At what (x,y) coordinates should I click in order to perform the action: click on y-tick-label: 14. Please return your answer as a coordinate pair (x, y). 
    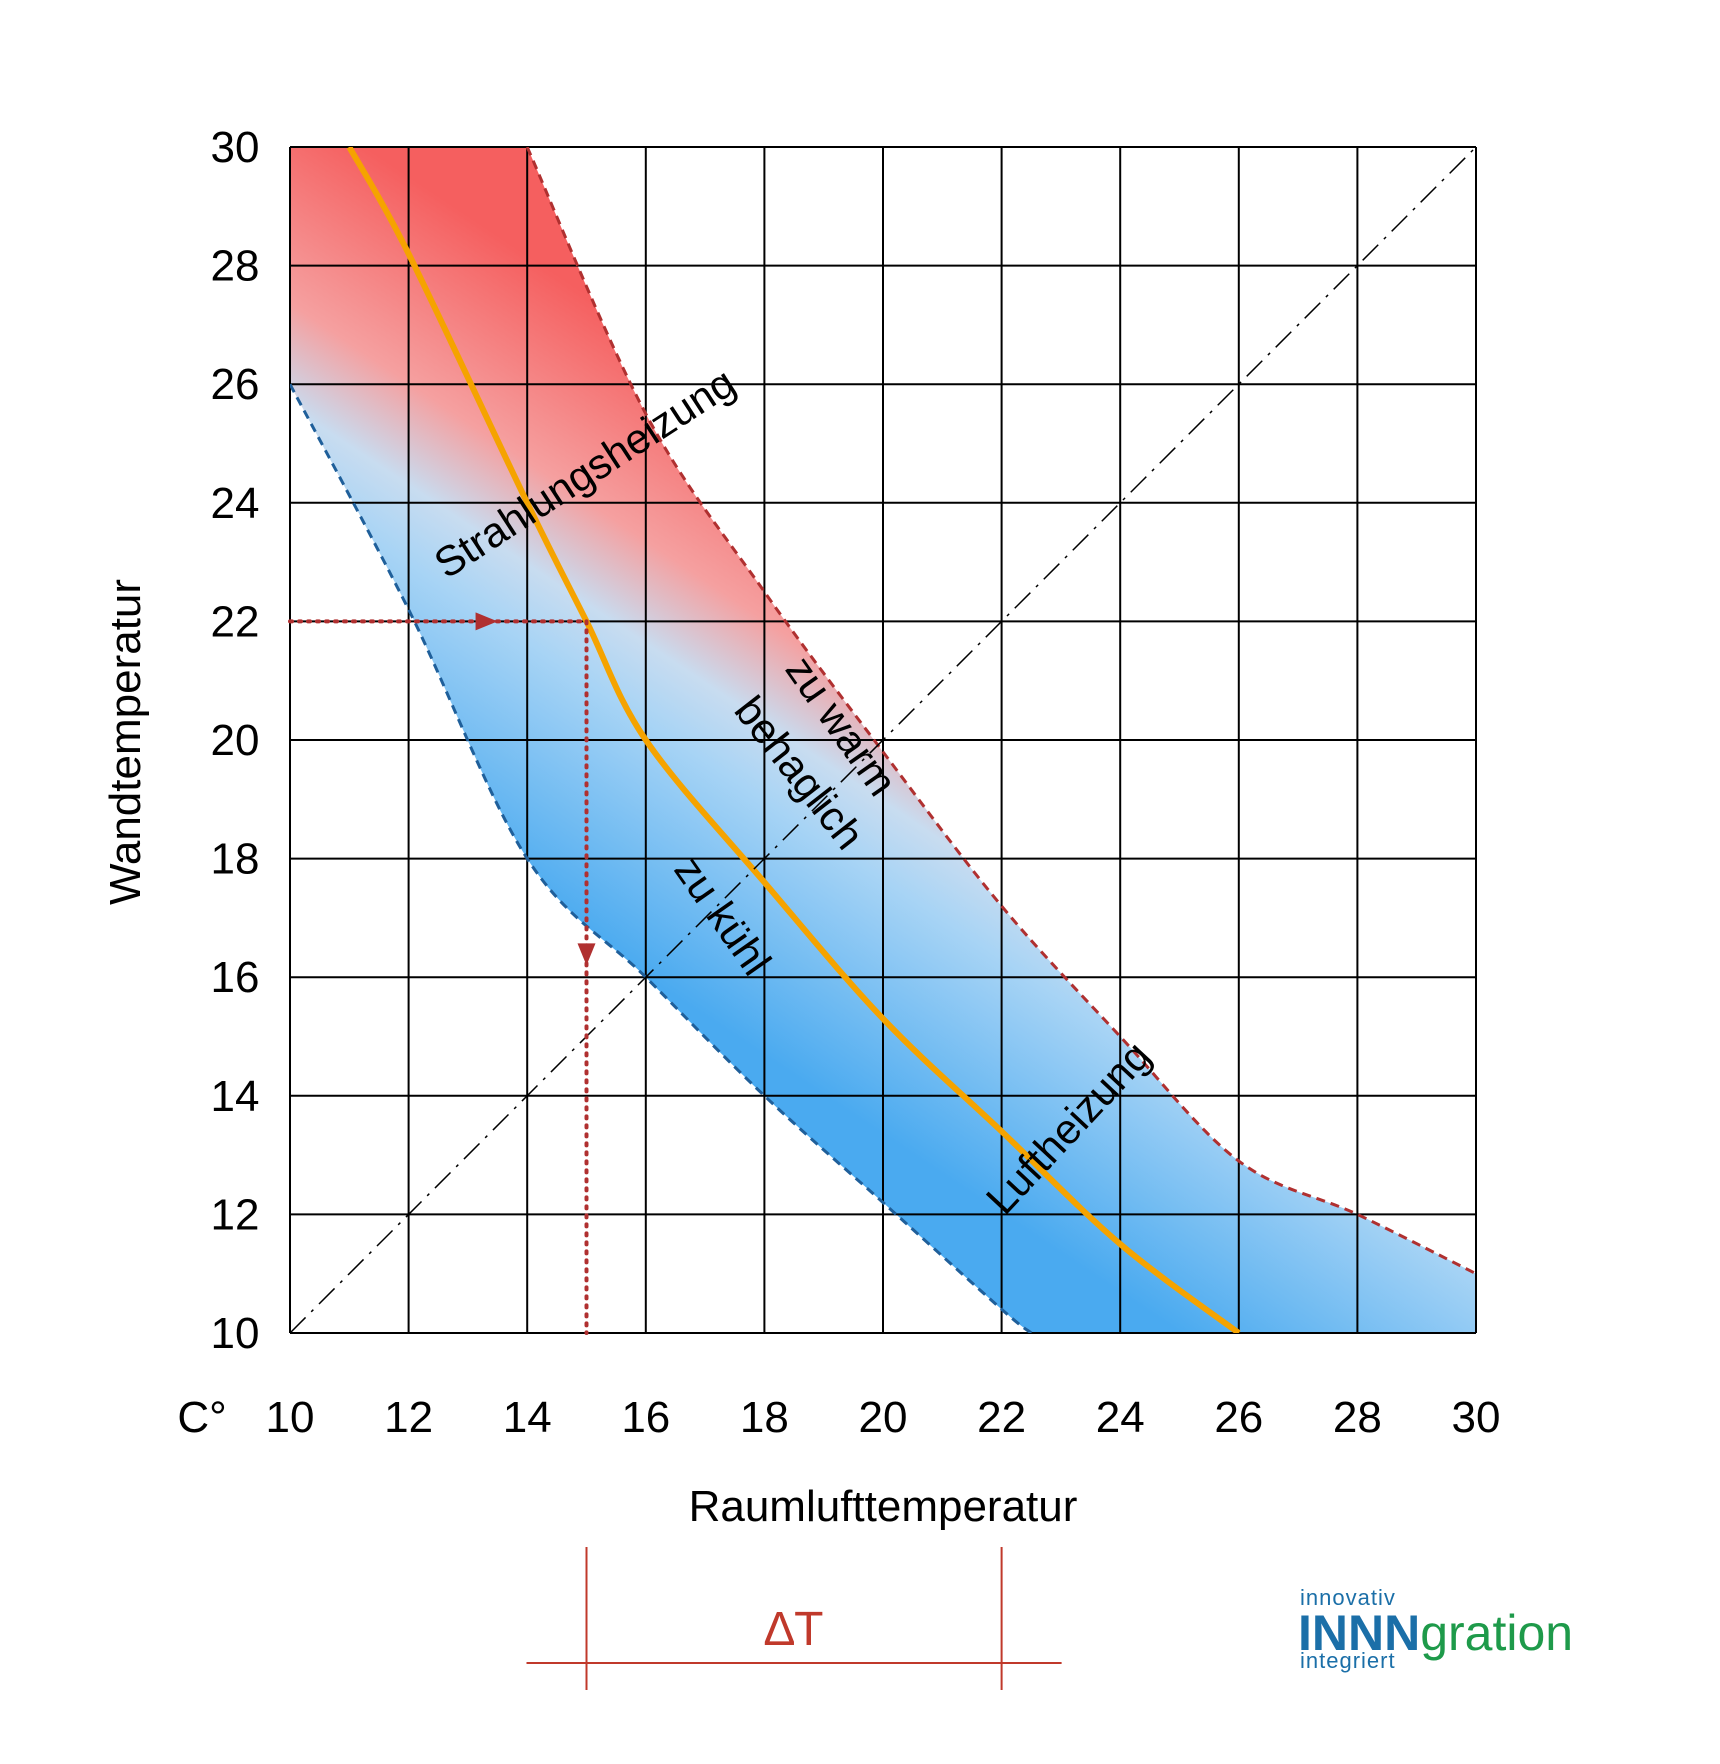
    Looking at the image, I should click on (235, 1096).